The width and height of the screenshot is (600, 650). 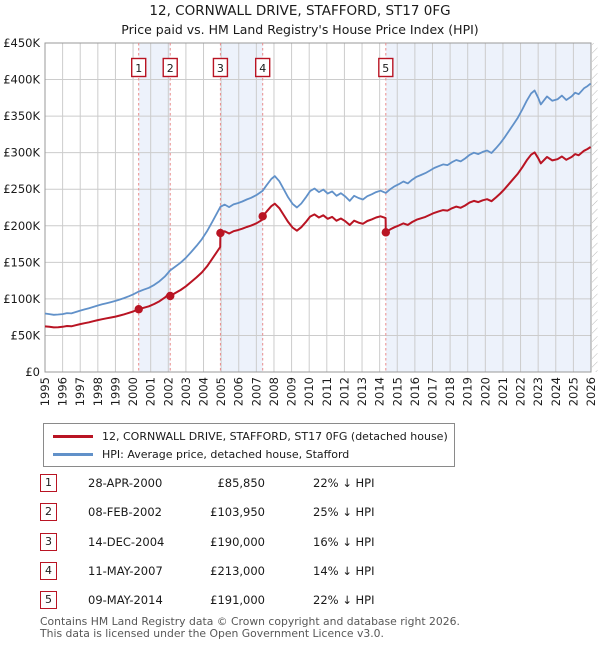 I want to click on x-tick-label: 2016, so click(x=415, y=391).